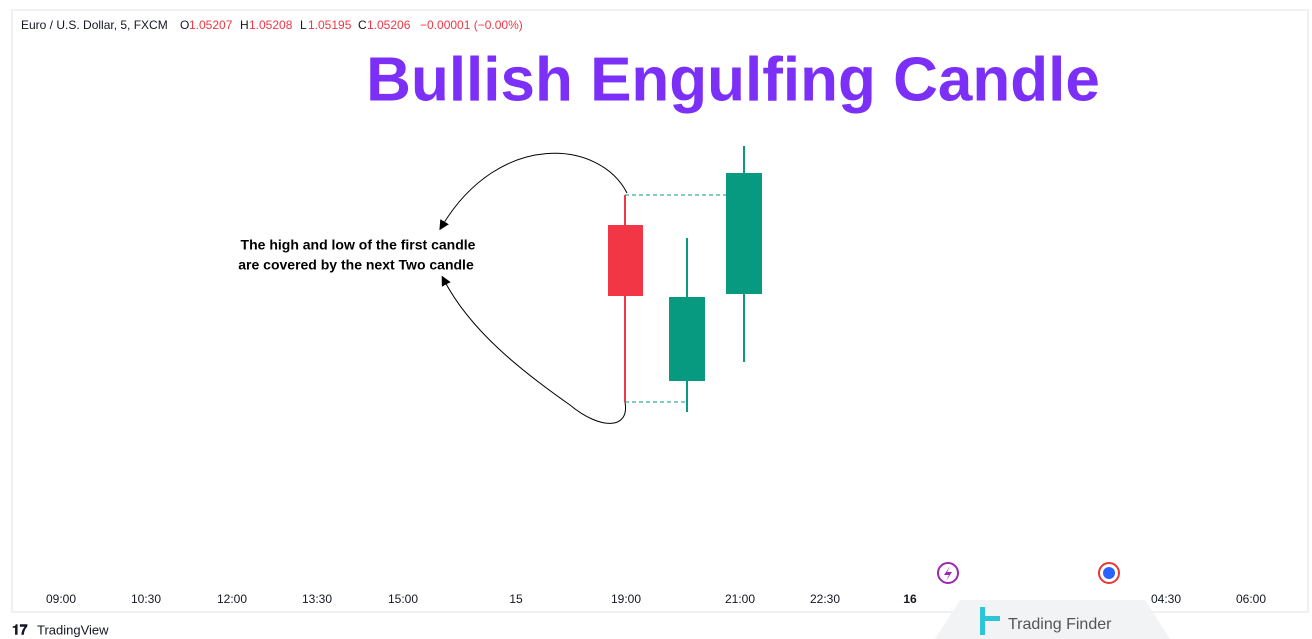  Describe the element at coordinates (303, 25) in the screenshot. I see `low-label: L` at that location.